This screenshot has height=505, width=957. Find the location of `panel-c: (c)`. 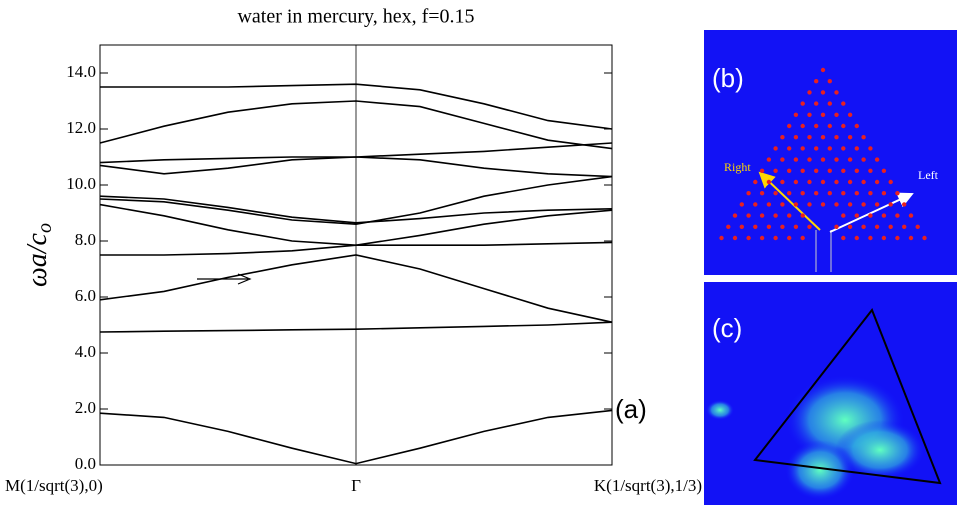

panel-c: (c) is located at coordinates (830, 393).